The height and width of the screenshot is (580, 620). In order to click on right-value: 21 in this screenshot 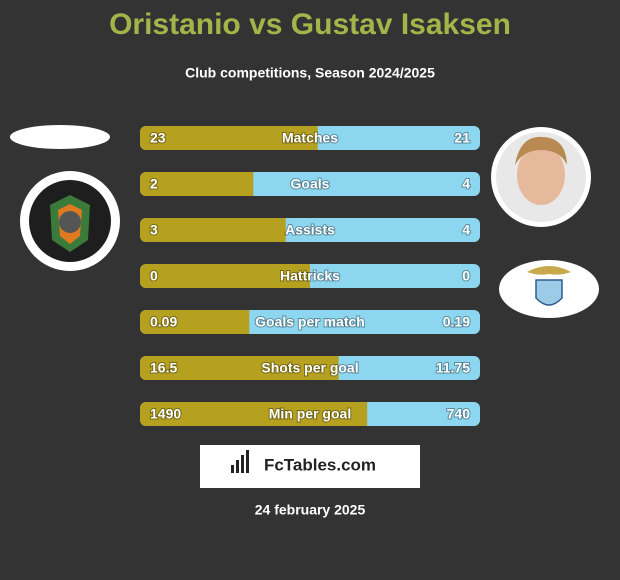, I will do `click(462, 138)`.